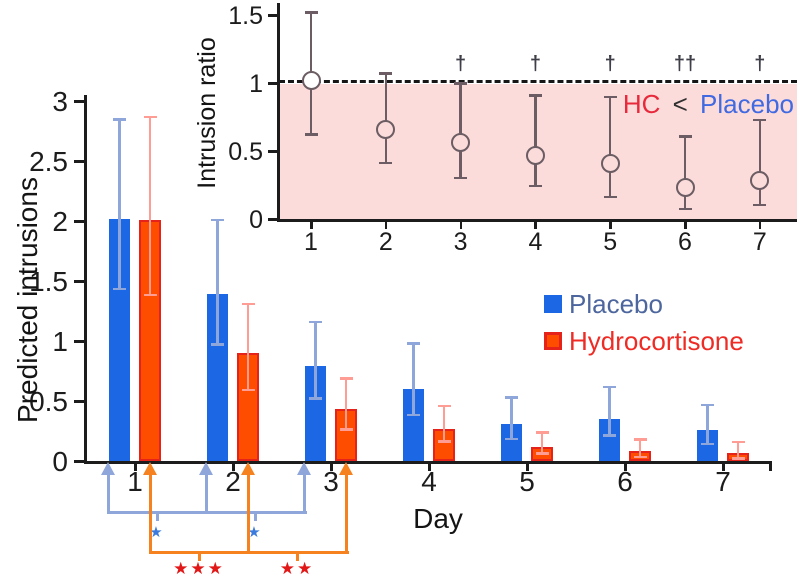  What do you see at coordinates (535, 95) in the screenshot?
I see `inset-errorbar-day4-cap-top` at bounding box center [535, 95].